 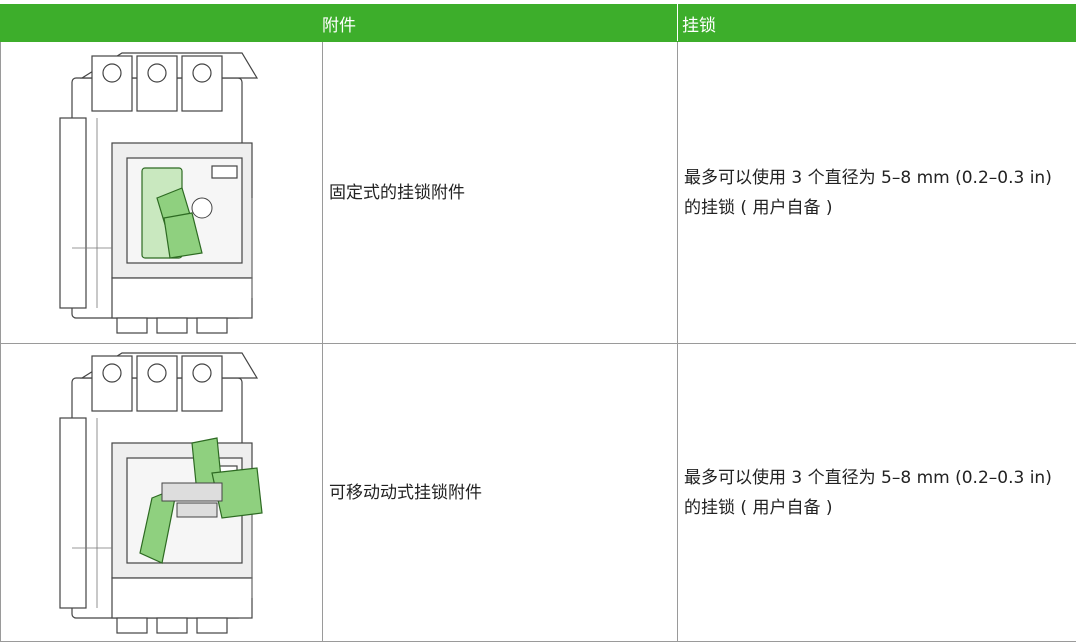 What do you see at coordinates (157, 493) in the screenshot?
I see `removable-lock-illustration` at bounding box center [157, 493].